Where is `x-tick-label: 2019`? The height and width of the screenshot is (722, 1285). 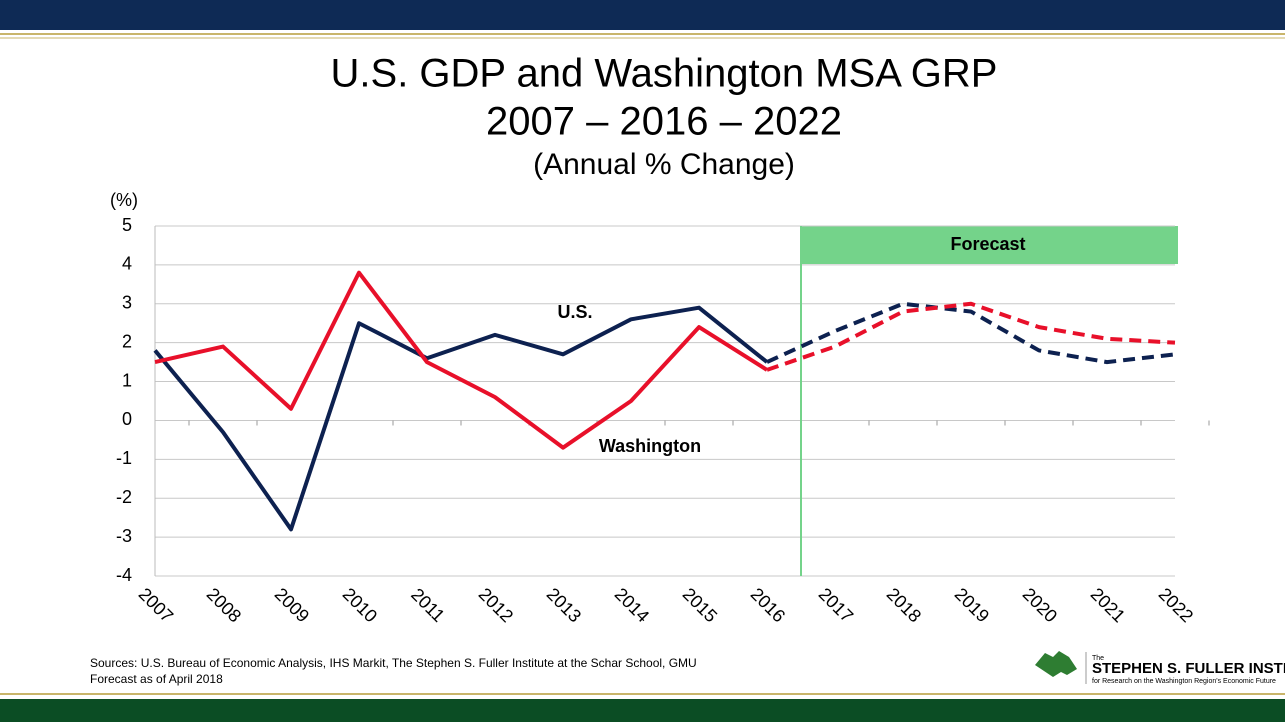 x-tick-label: 2019 is located at coordinates (972, 605).